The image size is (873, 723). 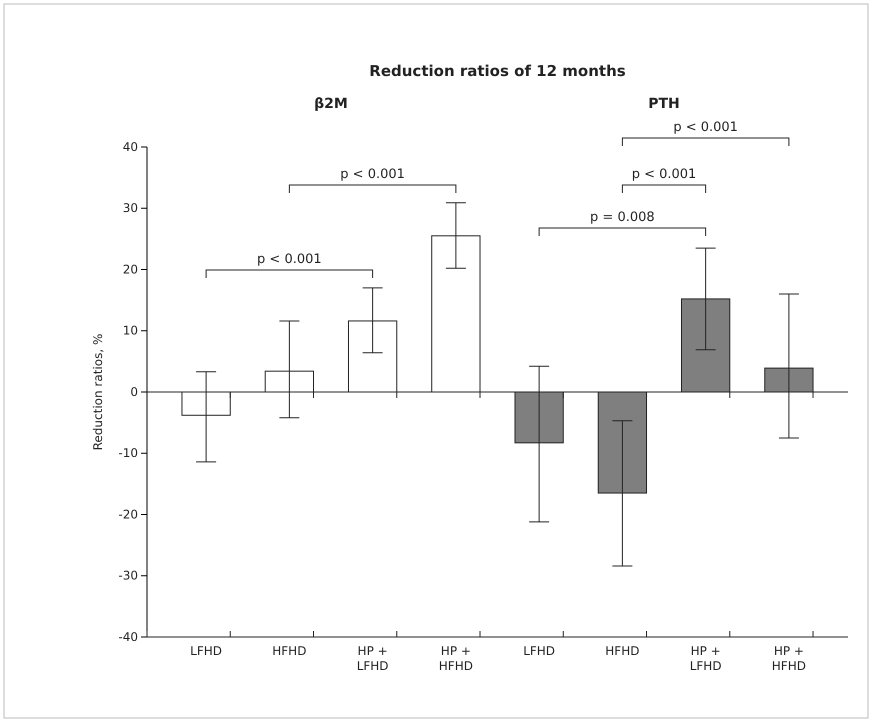 What do you see at coordinates (664, 104) in the screenshot?
I see `text: PTH` at bounding box center [664, 104].